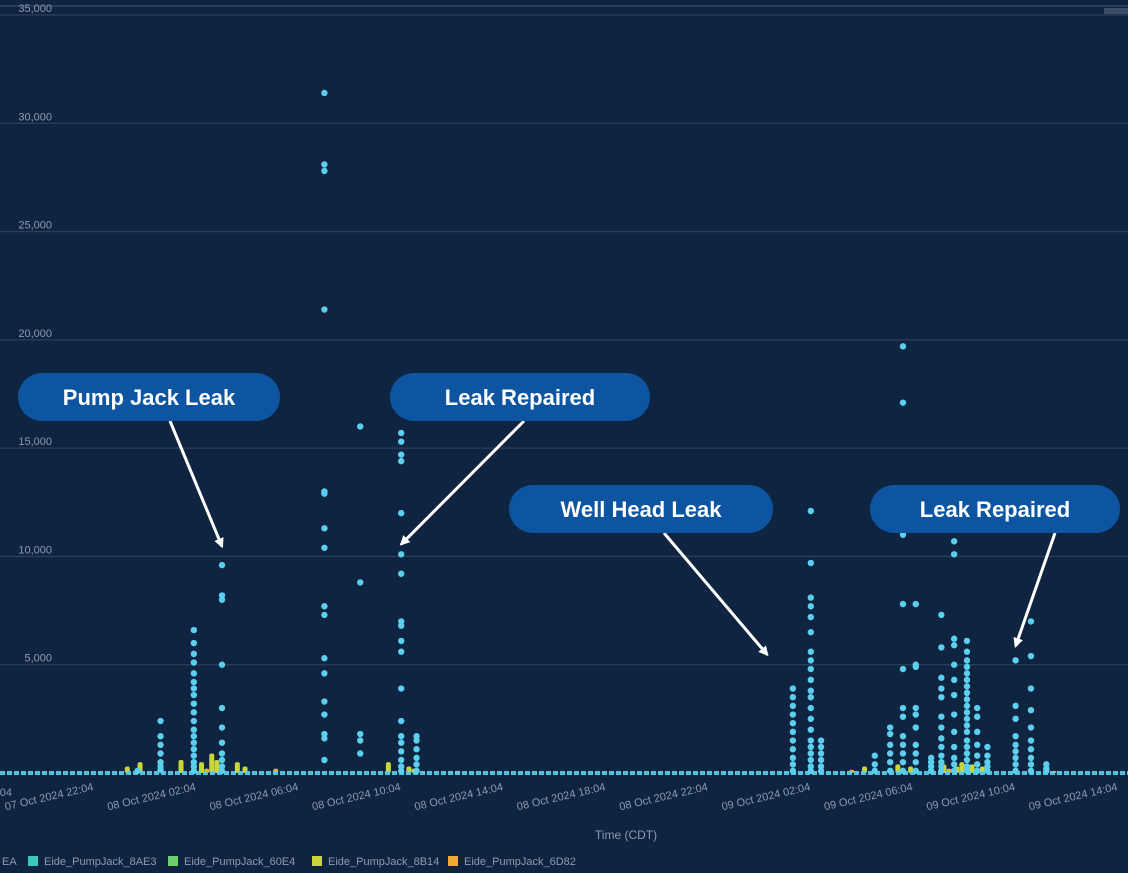 The width and height of the screenshot is (1128, 873). Describe the element at coordinates (38, 659) in the screenshot. I see `y-tick-label: 5,000` at that location.